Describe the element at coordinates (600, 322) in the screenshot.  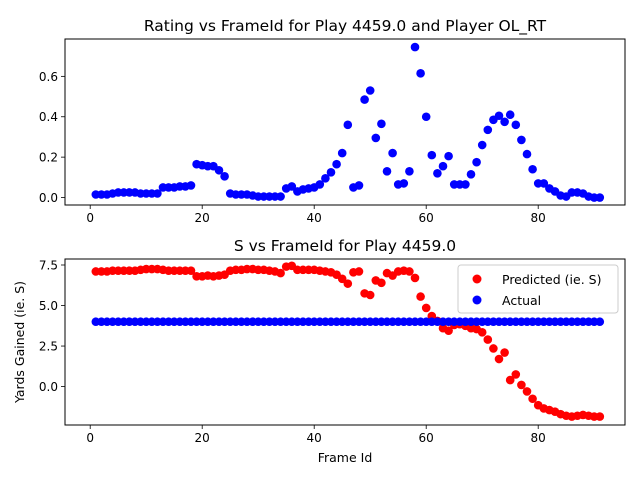
I see `speed-series-1-point` at that location.